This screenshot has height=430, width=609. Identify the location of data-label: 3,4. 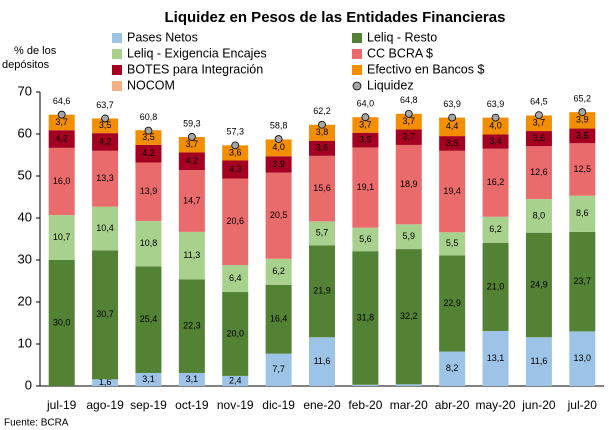
(495, 141).